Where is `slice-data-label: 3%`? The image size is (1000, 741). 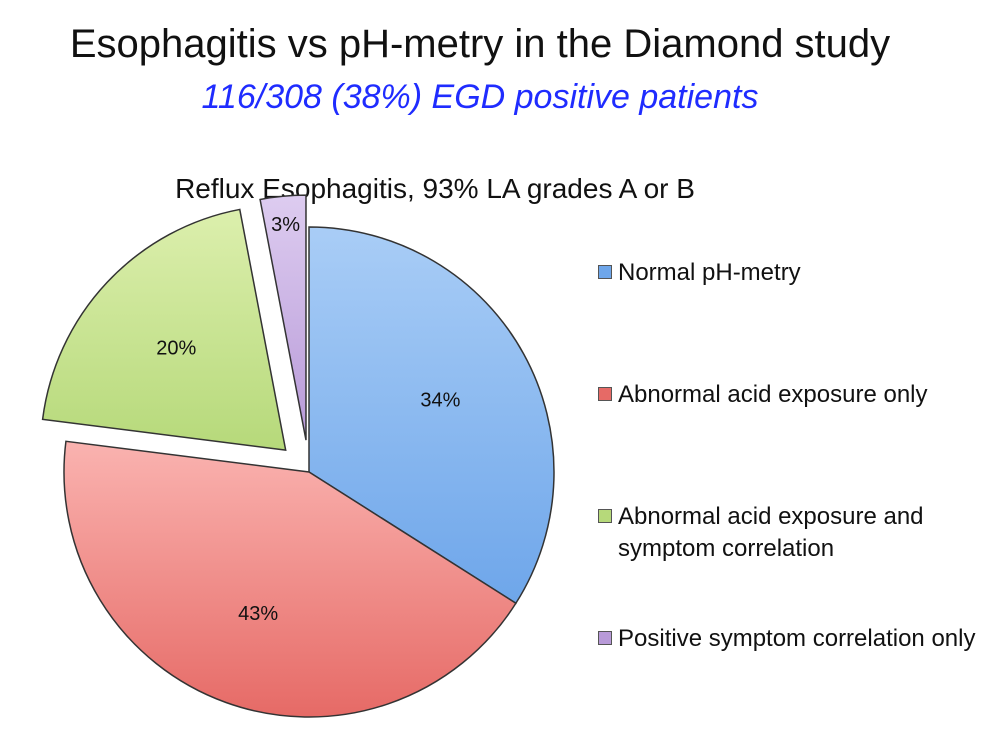 slice-data-label: 3% is located at coordinates (285, 225).